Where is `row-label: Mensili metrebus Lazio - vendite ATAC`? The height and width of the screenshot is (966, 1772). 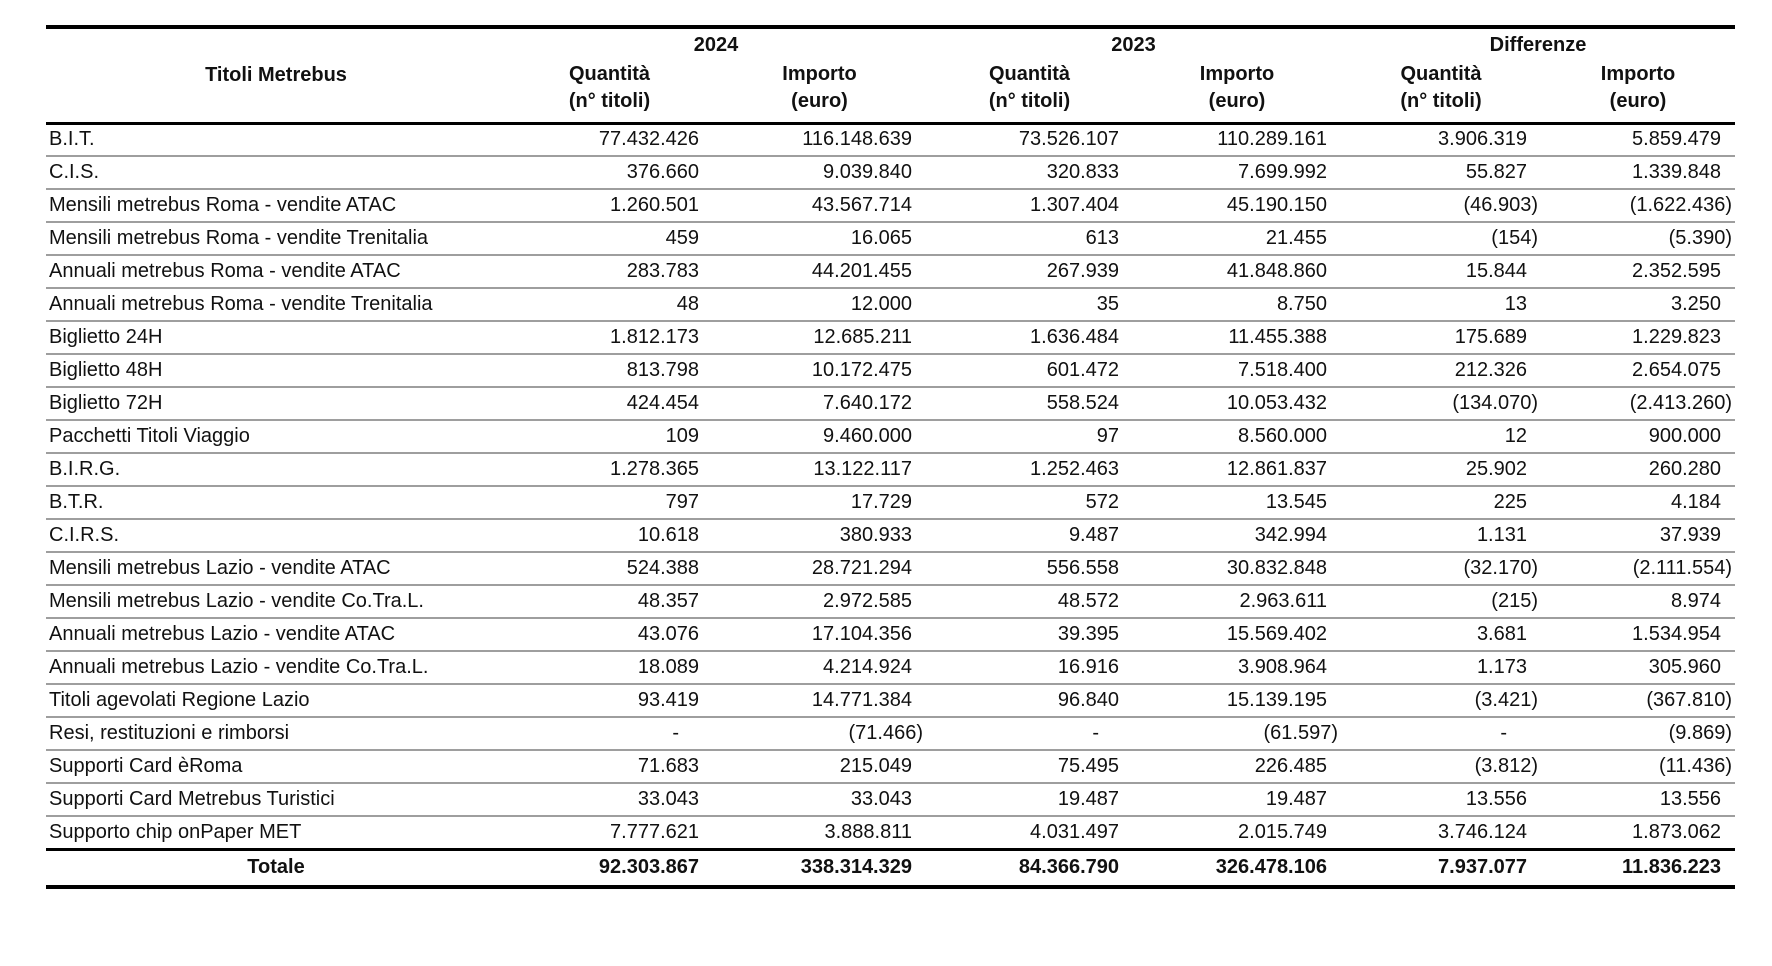
row-label: Mensili metrebus Lazio - vendite ATAC is located at coordinates (220, 568).